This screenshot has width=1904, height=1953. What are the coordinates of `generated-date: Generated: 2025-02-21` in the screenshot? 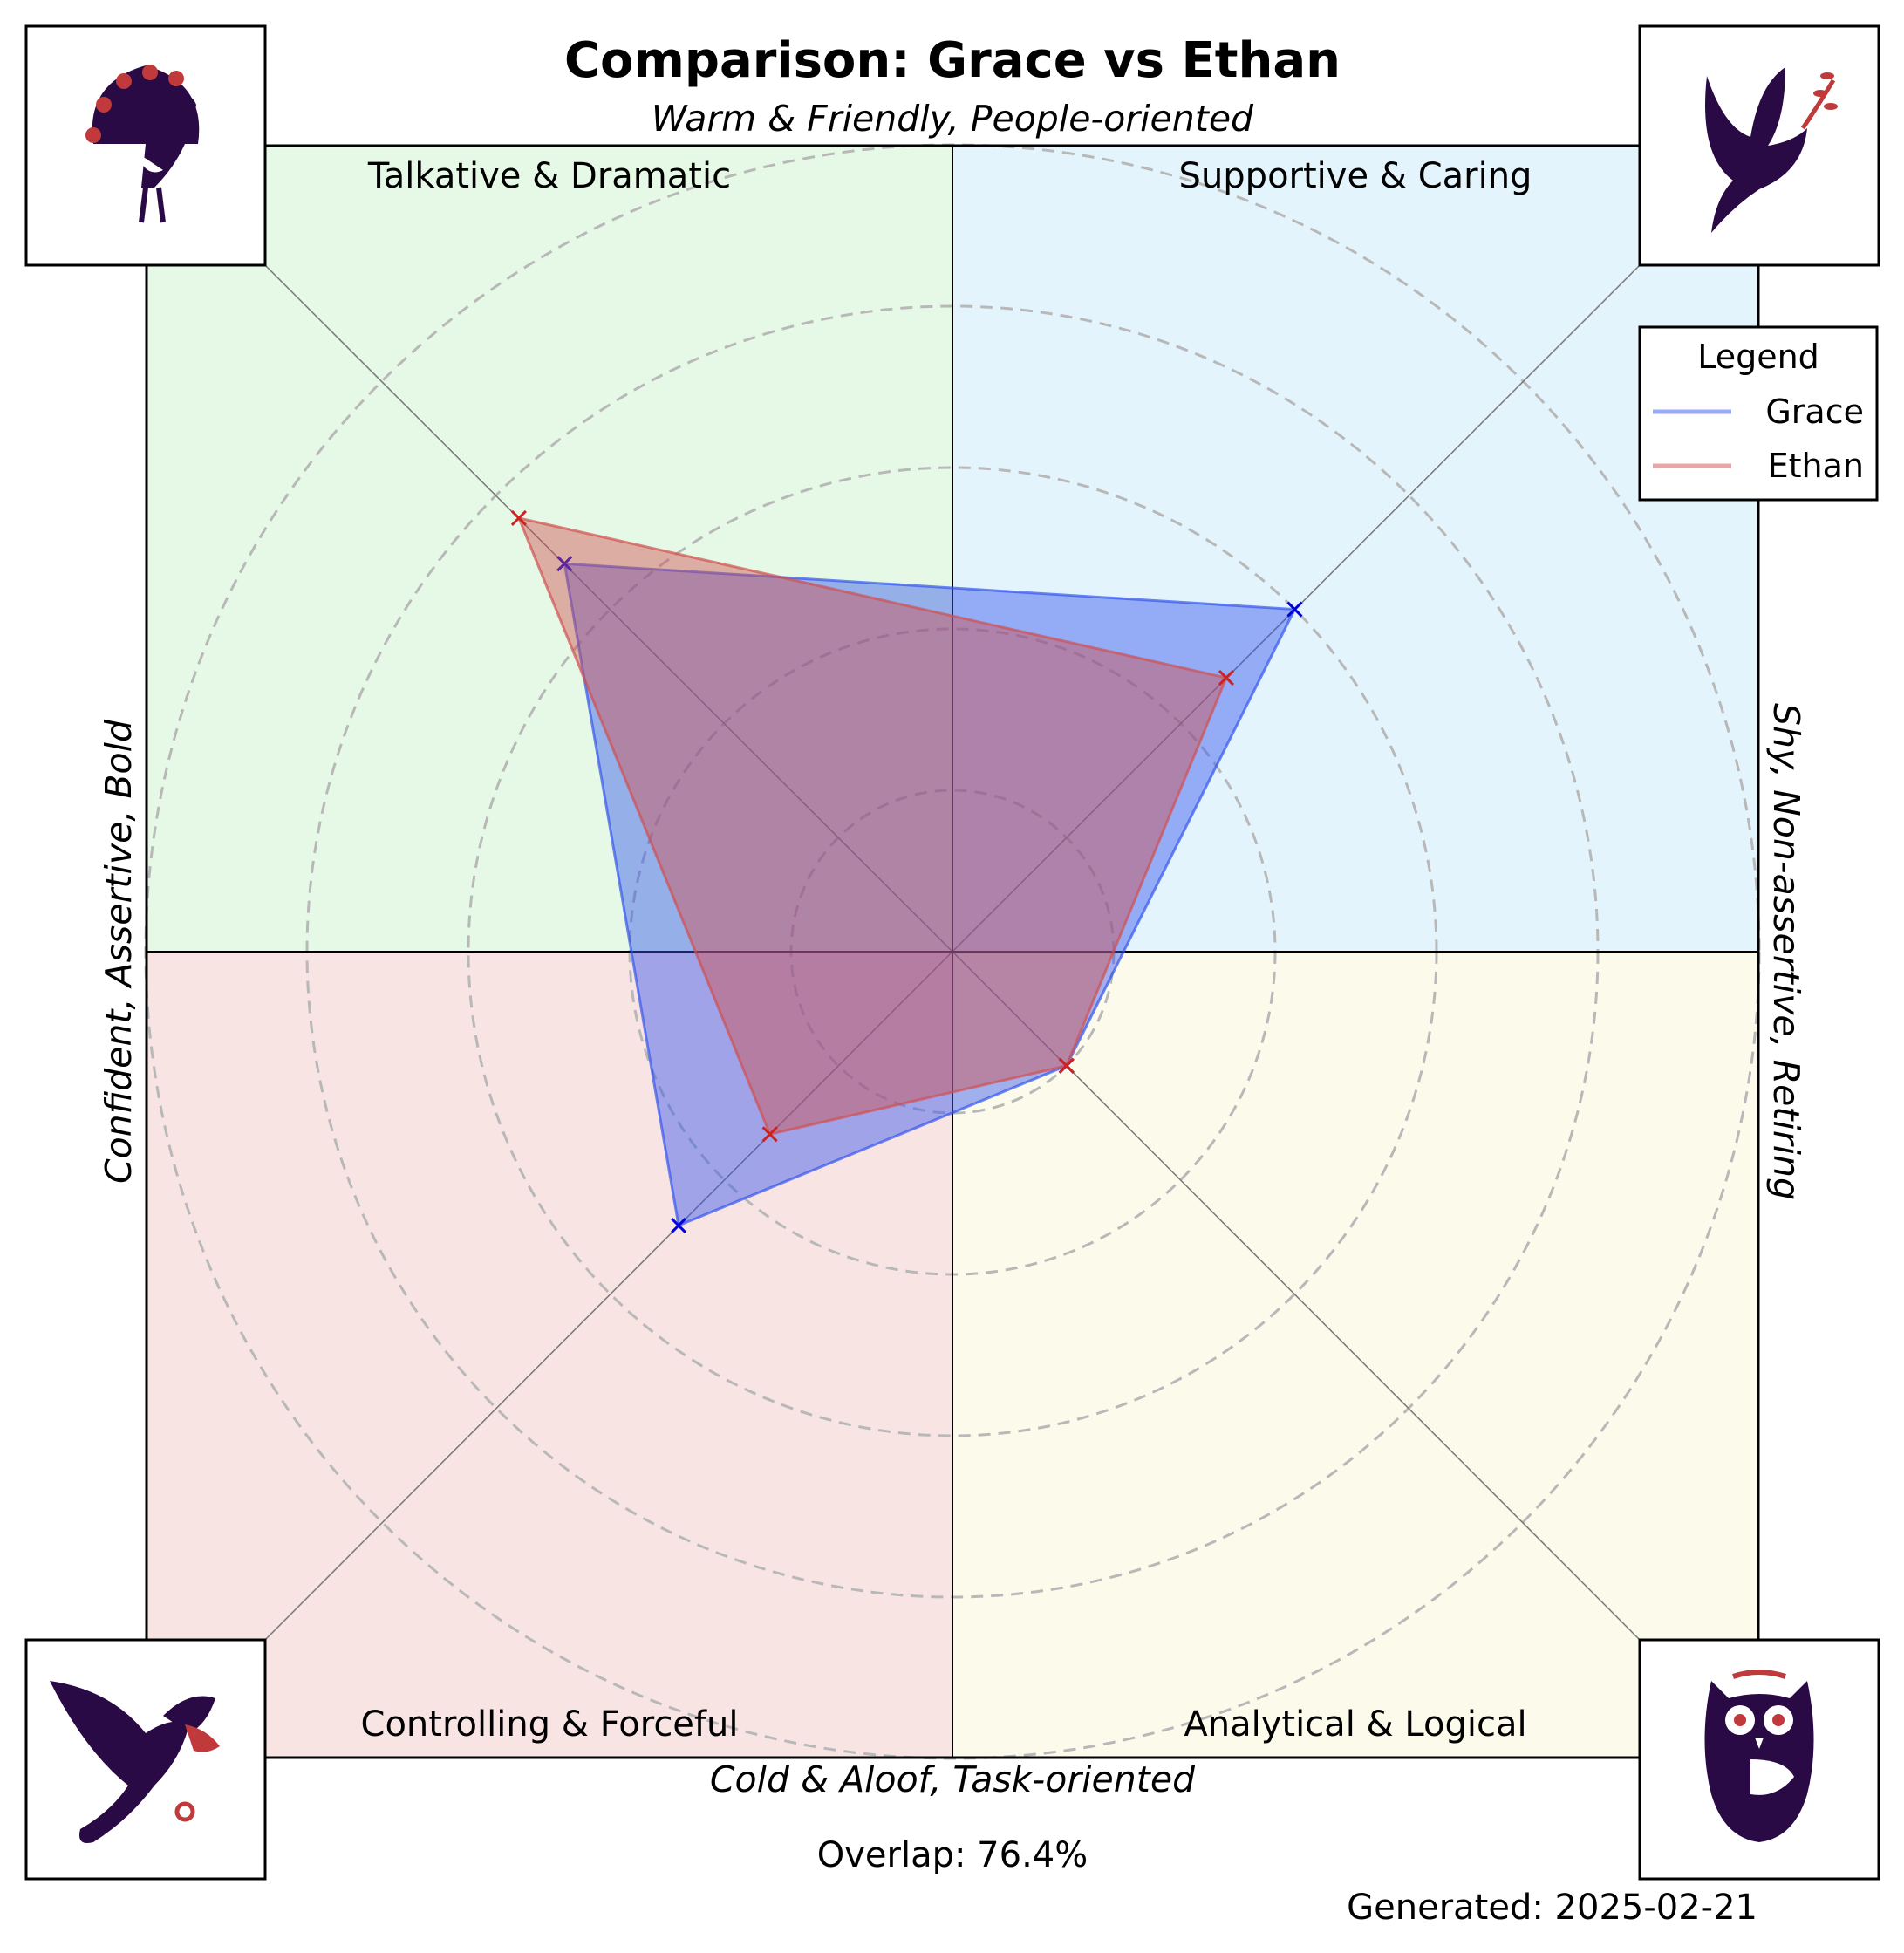 It's located at (1552, 1908).